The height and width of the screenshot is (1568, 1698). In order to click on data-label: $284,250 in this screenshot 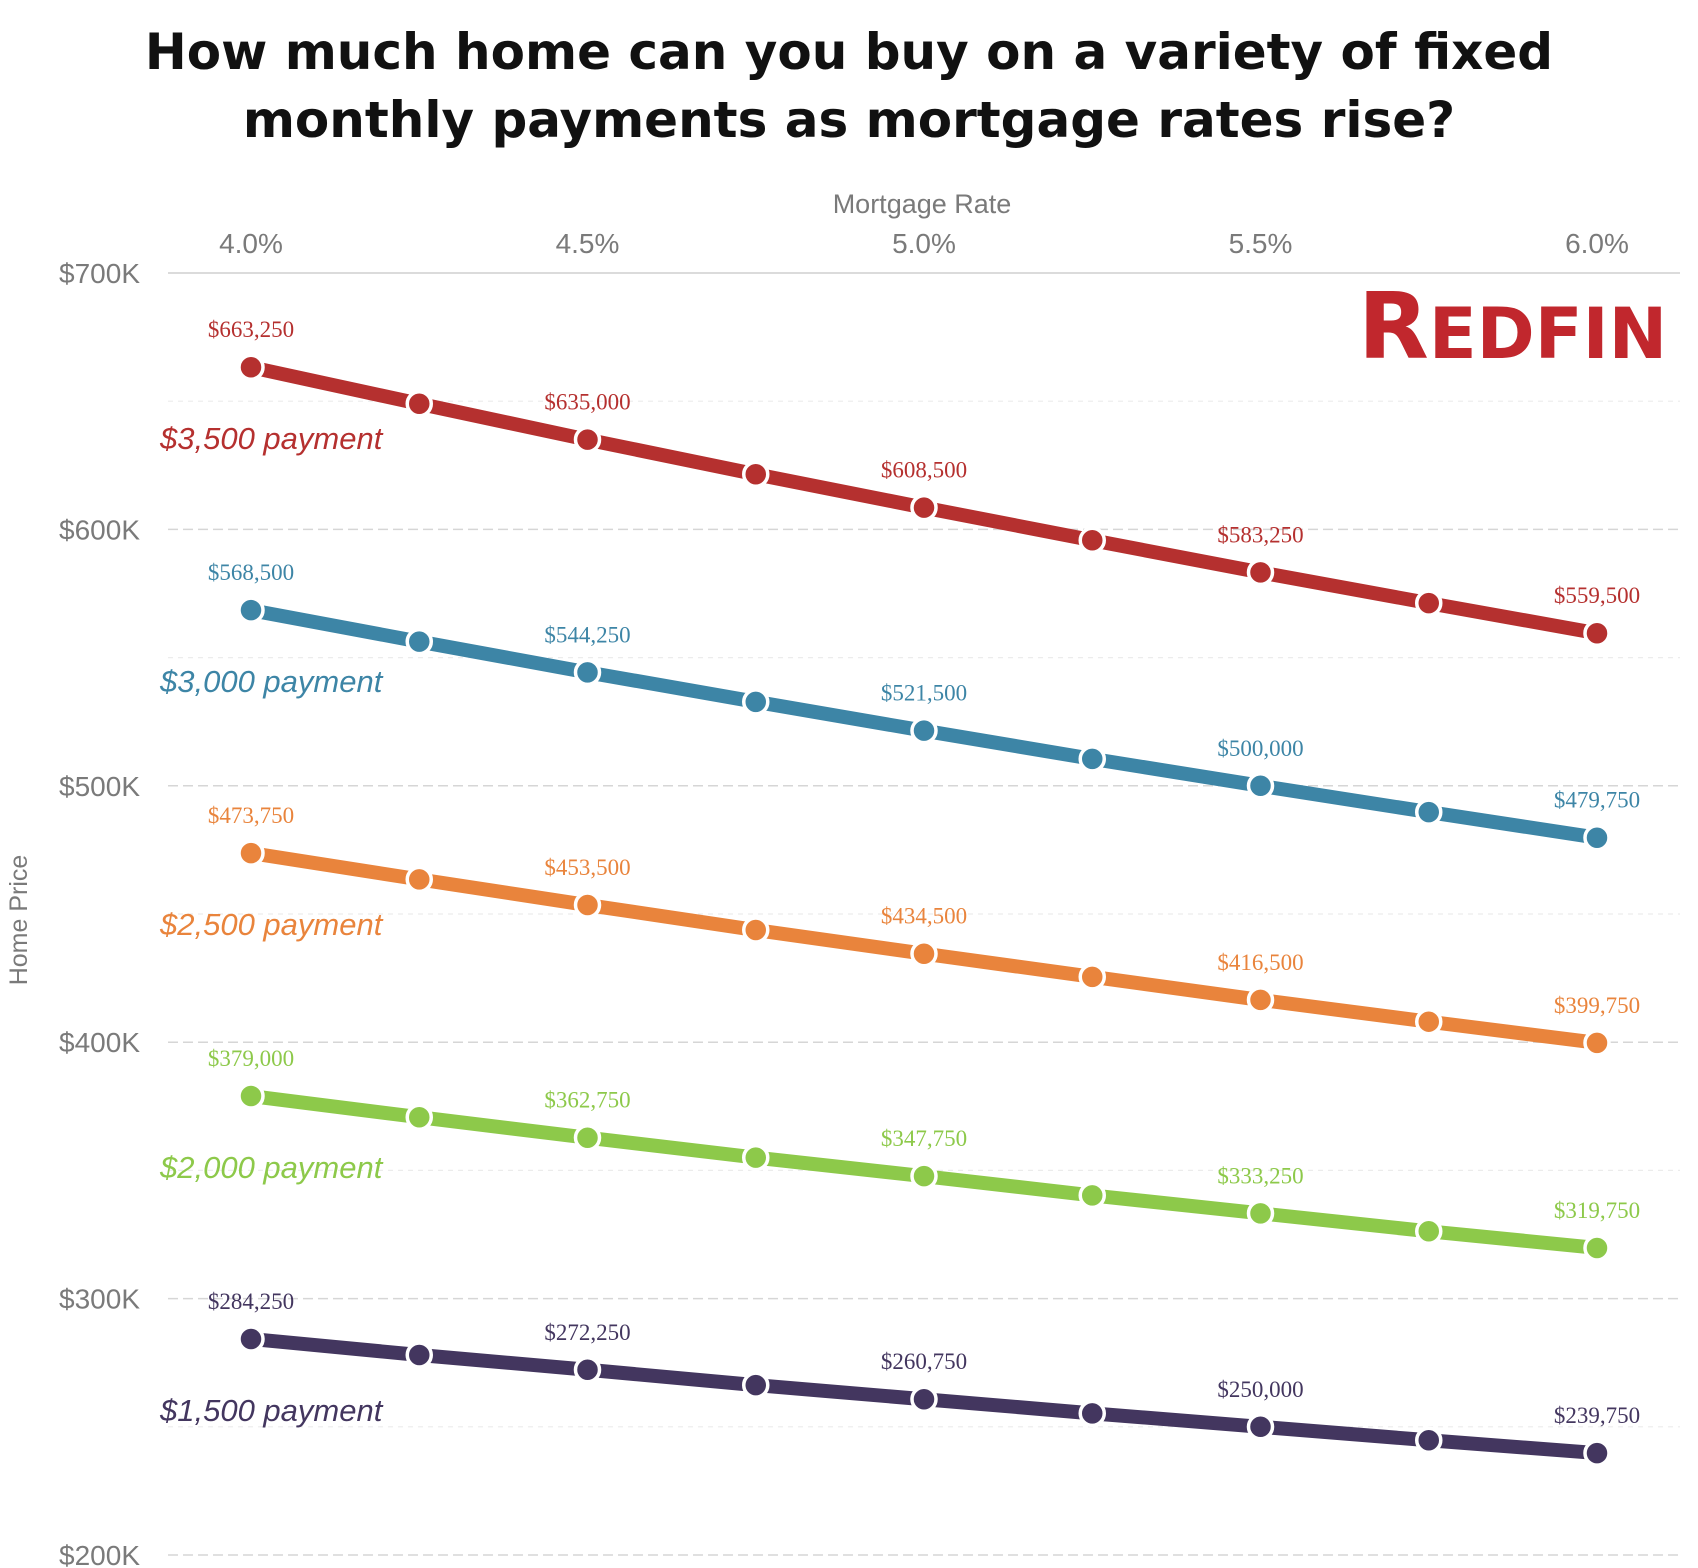, I will do `click(251, 1301)`.